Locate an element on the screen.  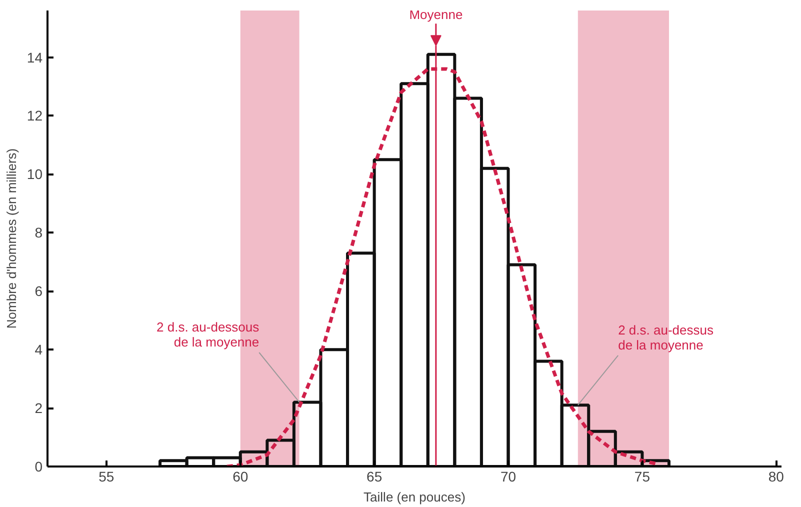
x-tick-label: 60 is located at coordinates (240, 476).